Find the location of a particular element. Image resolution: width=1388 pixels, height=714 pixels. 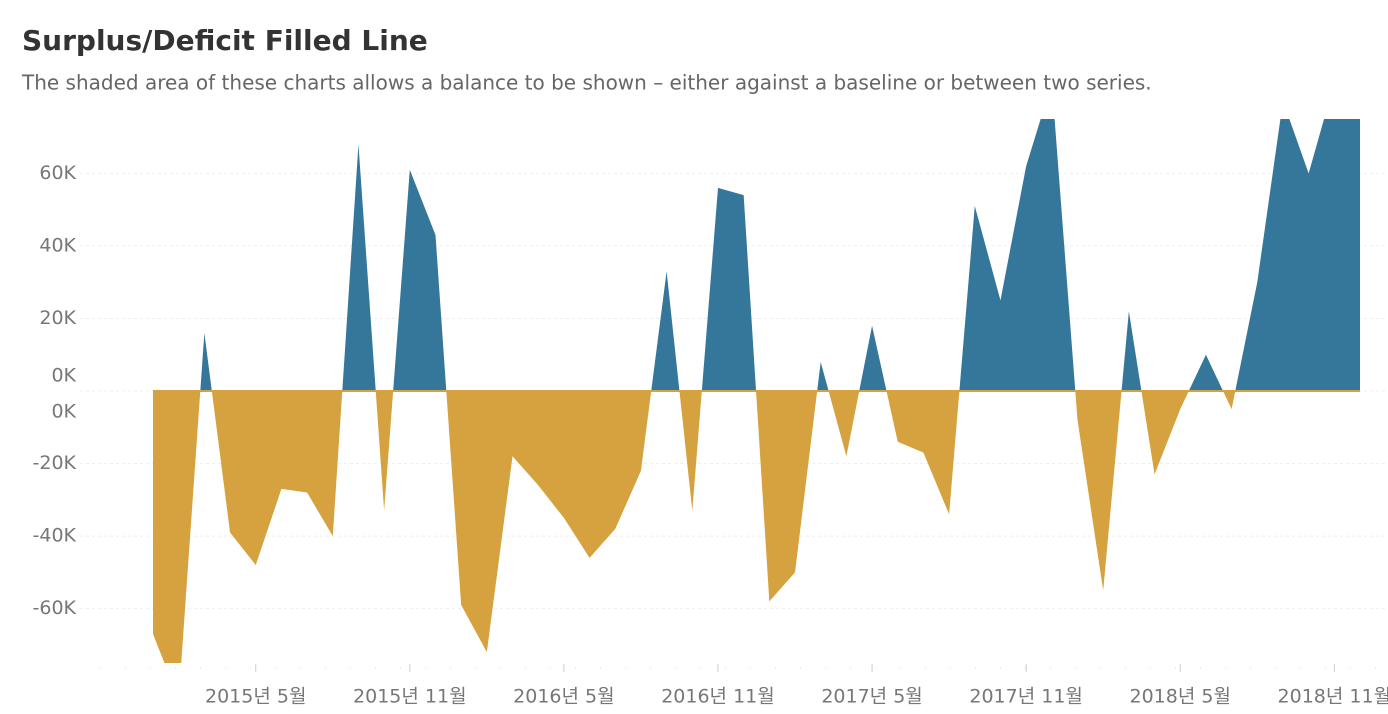

y-tick-label: -20K is located at coordinates (55, 463).